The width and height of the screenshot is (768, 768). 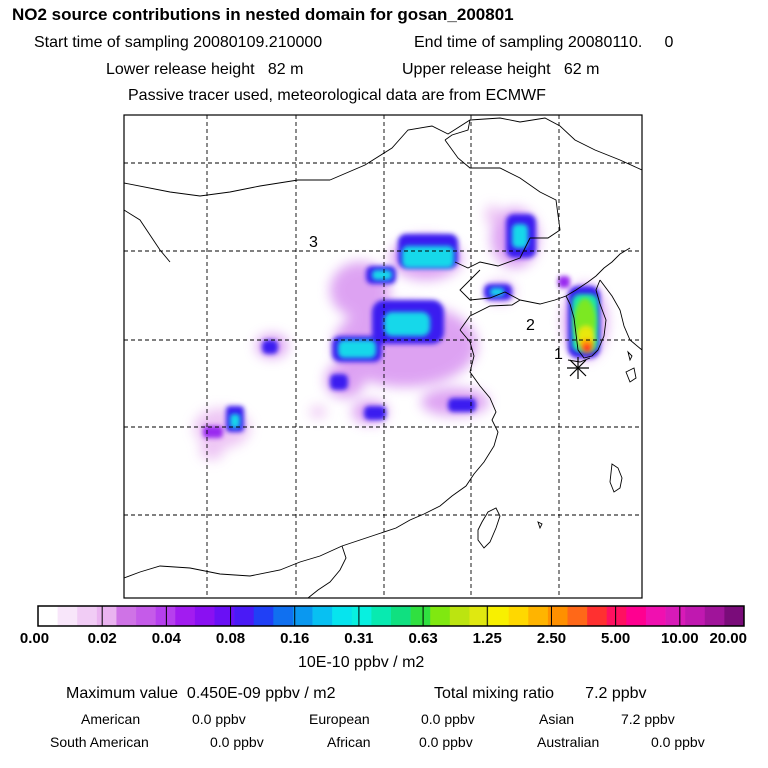 What do you see at coordinates (680, 638) in the screenshot?
I see `colorbar-tick-label: 10.00` at bounding box center [680, 638].